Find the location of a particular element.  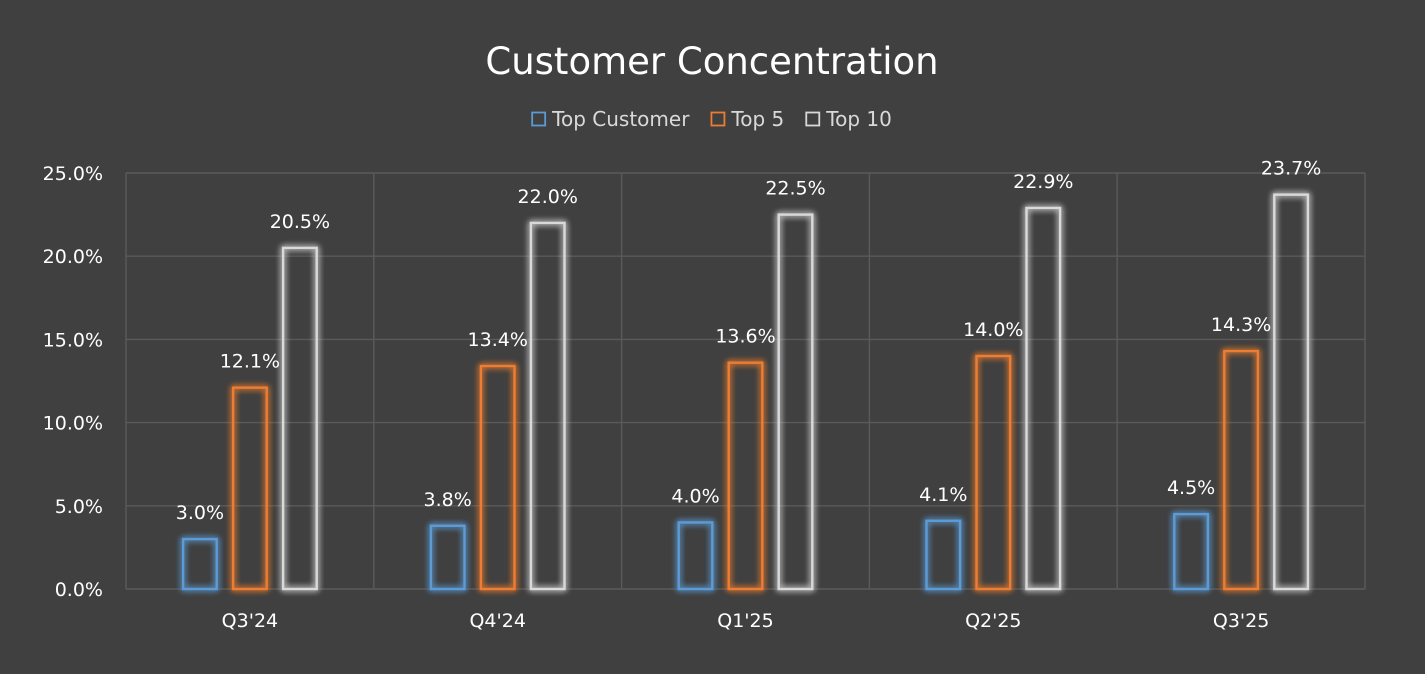

y-tick-label: 20.0% is located at coordinates (73, 257).